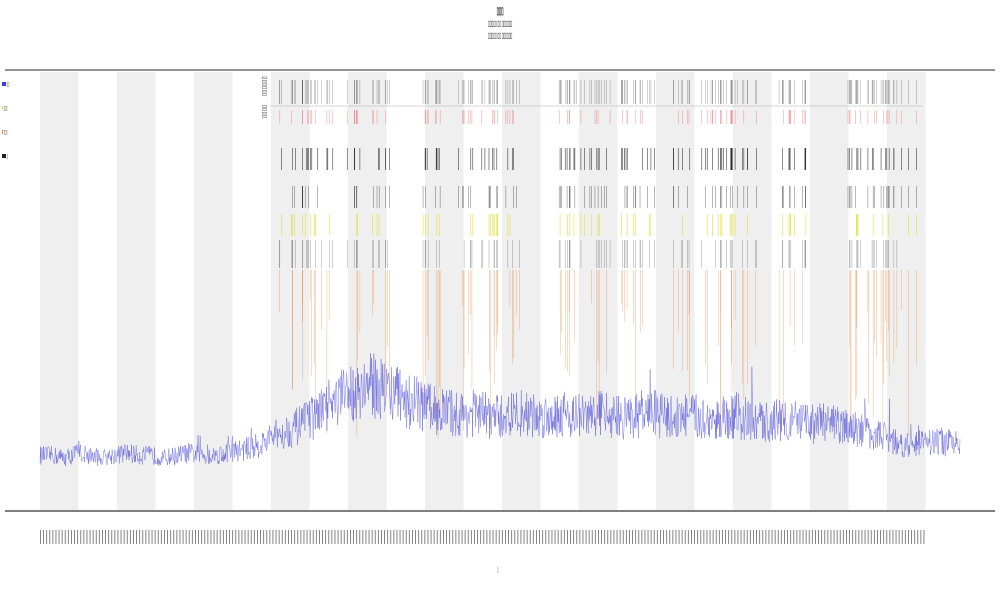 This screenshot has width=1000, height=600. Describe the element at coordinates (500, 24) in the screenshot. I see `chart-title: ▯▯▯ ▯▯▯▯▯ ▯▯ ▯▯▯▯▯▯ ▯▯▯▯▯ ▯▯ ▯▯▯▯▯▯` at that location.